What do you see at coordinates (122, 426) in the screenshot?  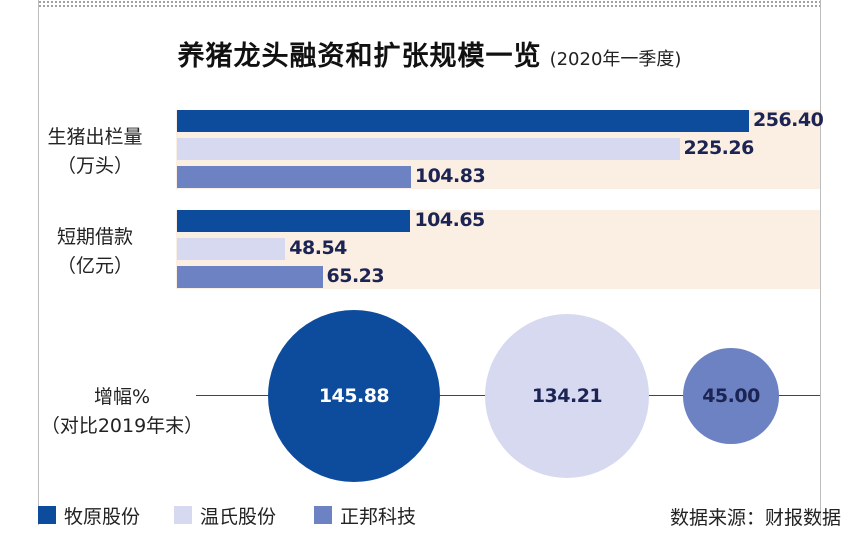 I see `row-label-growth-line2: （对比2019年末）` at bounding box center [122, 426].